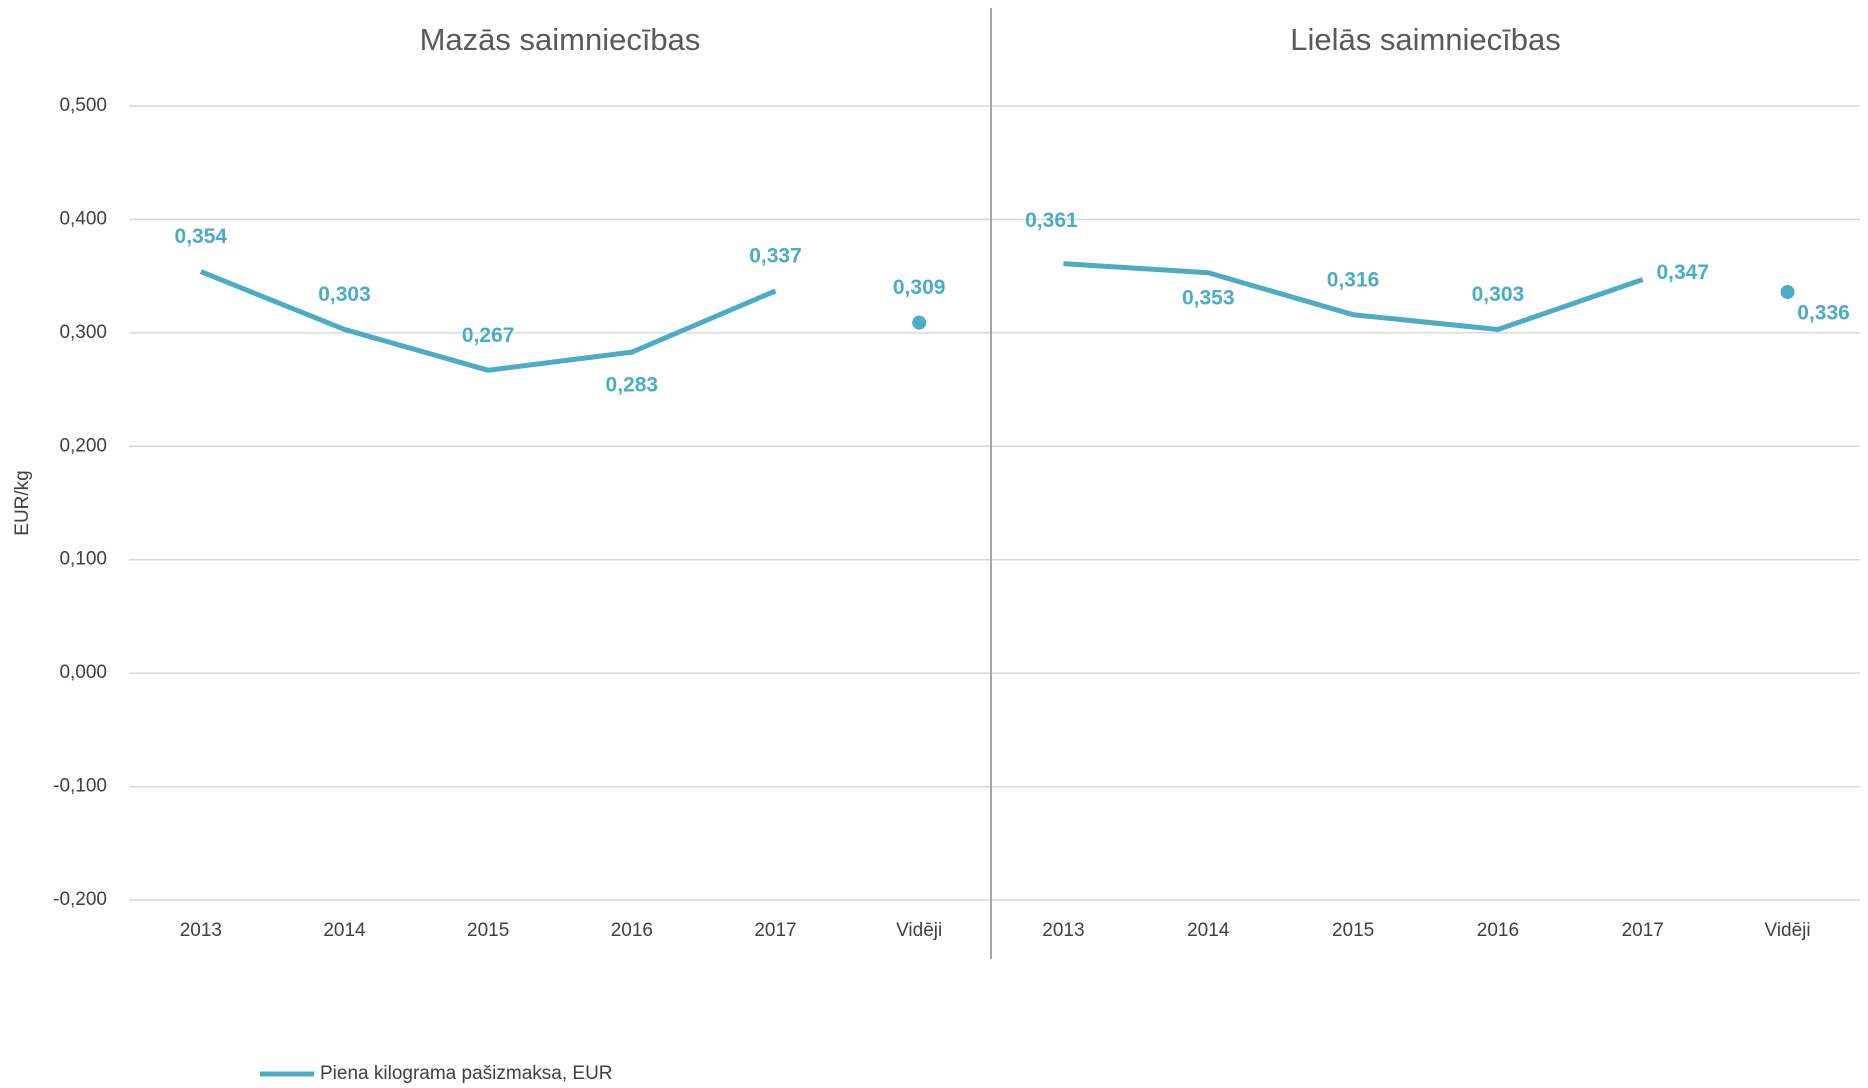 The height and width of the screenshot is (1088, 1868). I want to click on panel-title: Lielās saimniecības, so click(1425, 39).